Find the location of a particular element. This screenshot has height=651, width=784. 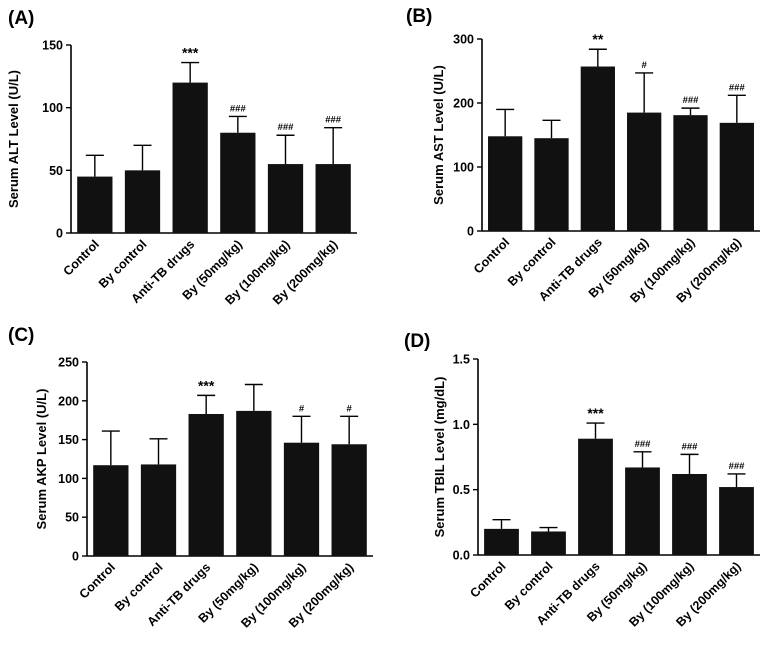

y-axis-title: Serum ALT Level (U/L) is located at coordinates (13, 139).